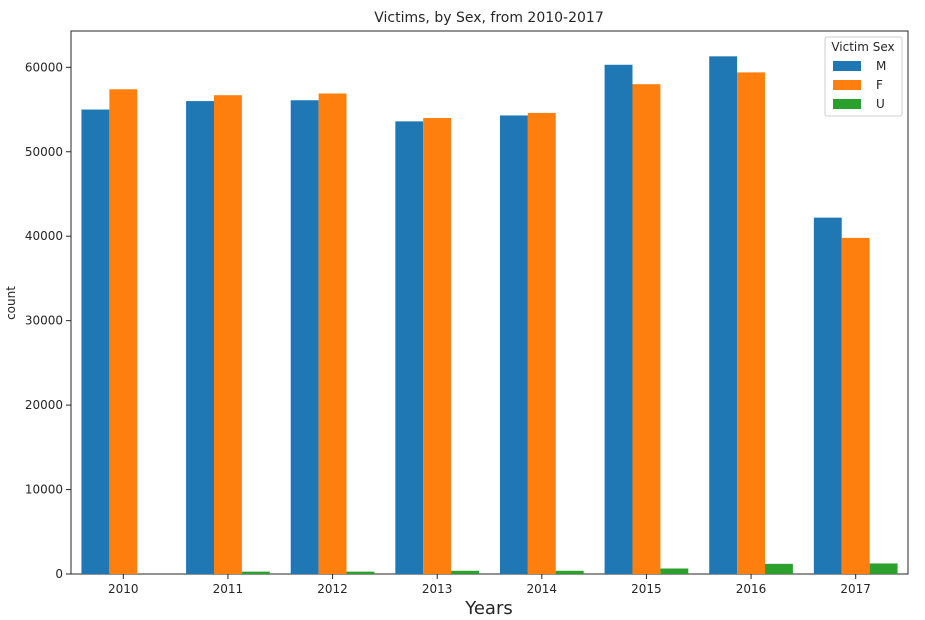 Image resolution: width=925 pixels, height=620 pixels. I want to click on bar-F-2010, so click(123, 332).